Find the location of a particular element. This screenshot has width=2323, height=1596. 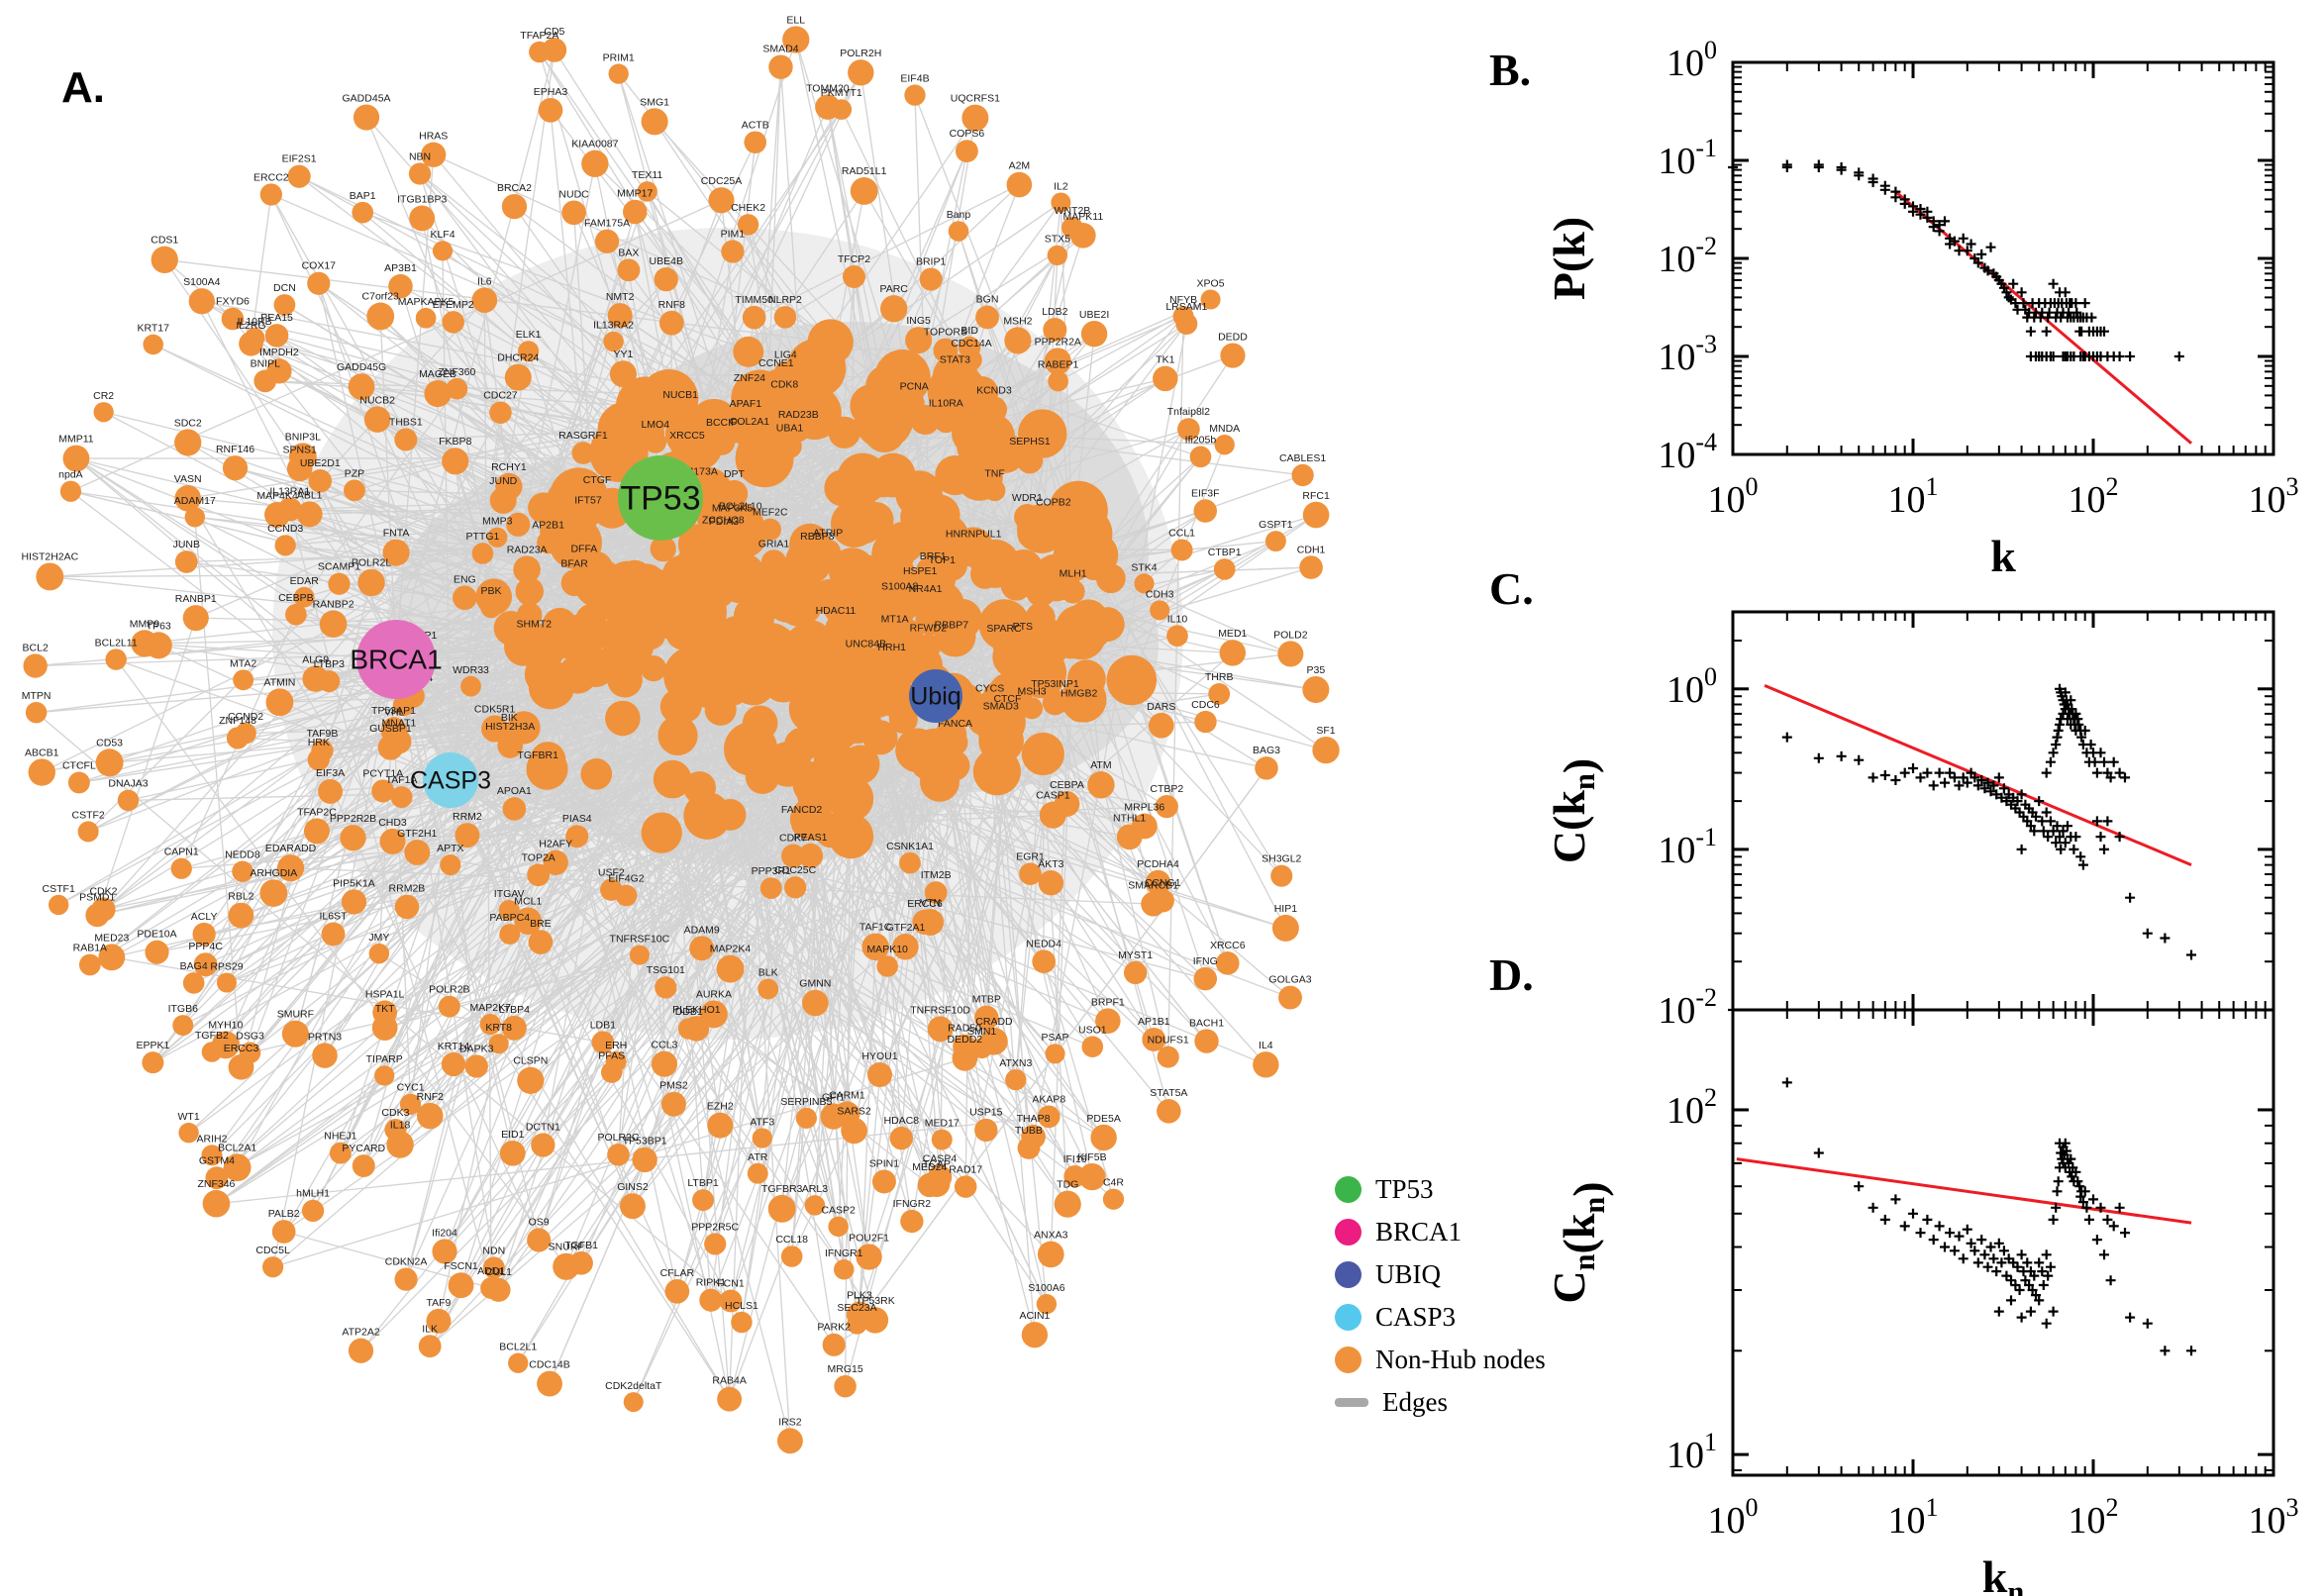

hub-brca1: BRCA1 is located at coordinates (396, 659).